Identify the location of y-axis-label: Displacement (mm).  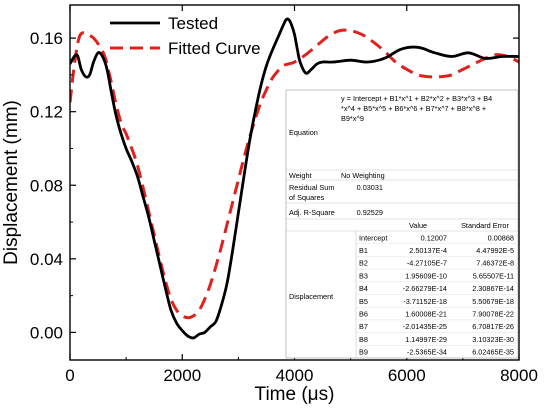
(11, 182).